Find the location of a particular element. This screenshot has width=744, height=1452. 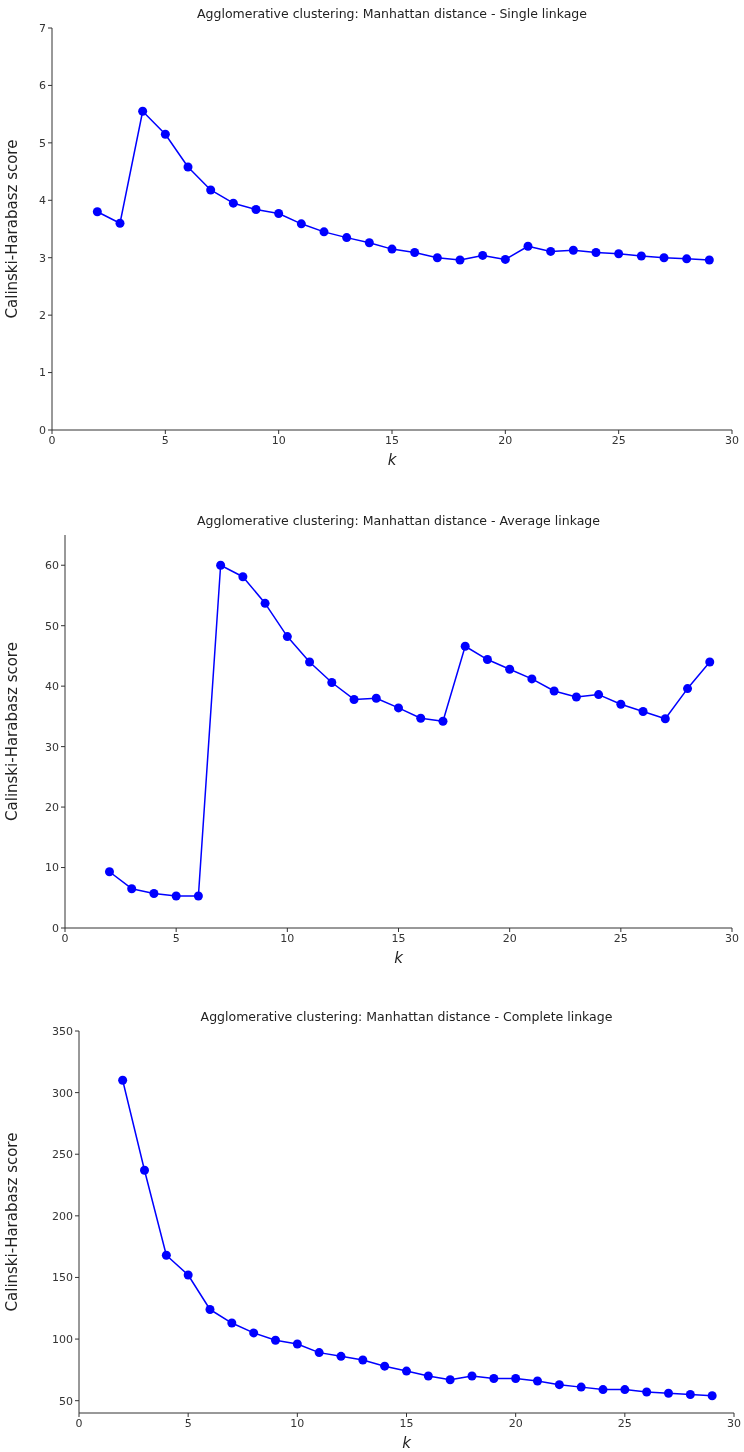

chart-title: Agglomerative clustering: Manhattan distance - Average linkage is located at coordinates (398, 520).